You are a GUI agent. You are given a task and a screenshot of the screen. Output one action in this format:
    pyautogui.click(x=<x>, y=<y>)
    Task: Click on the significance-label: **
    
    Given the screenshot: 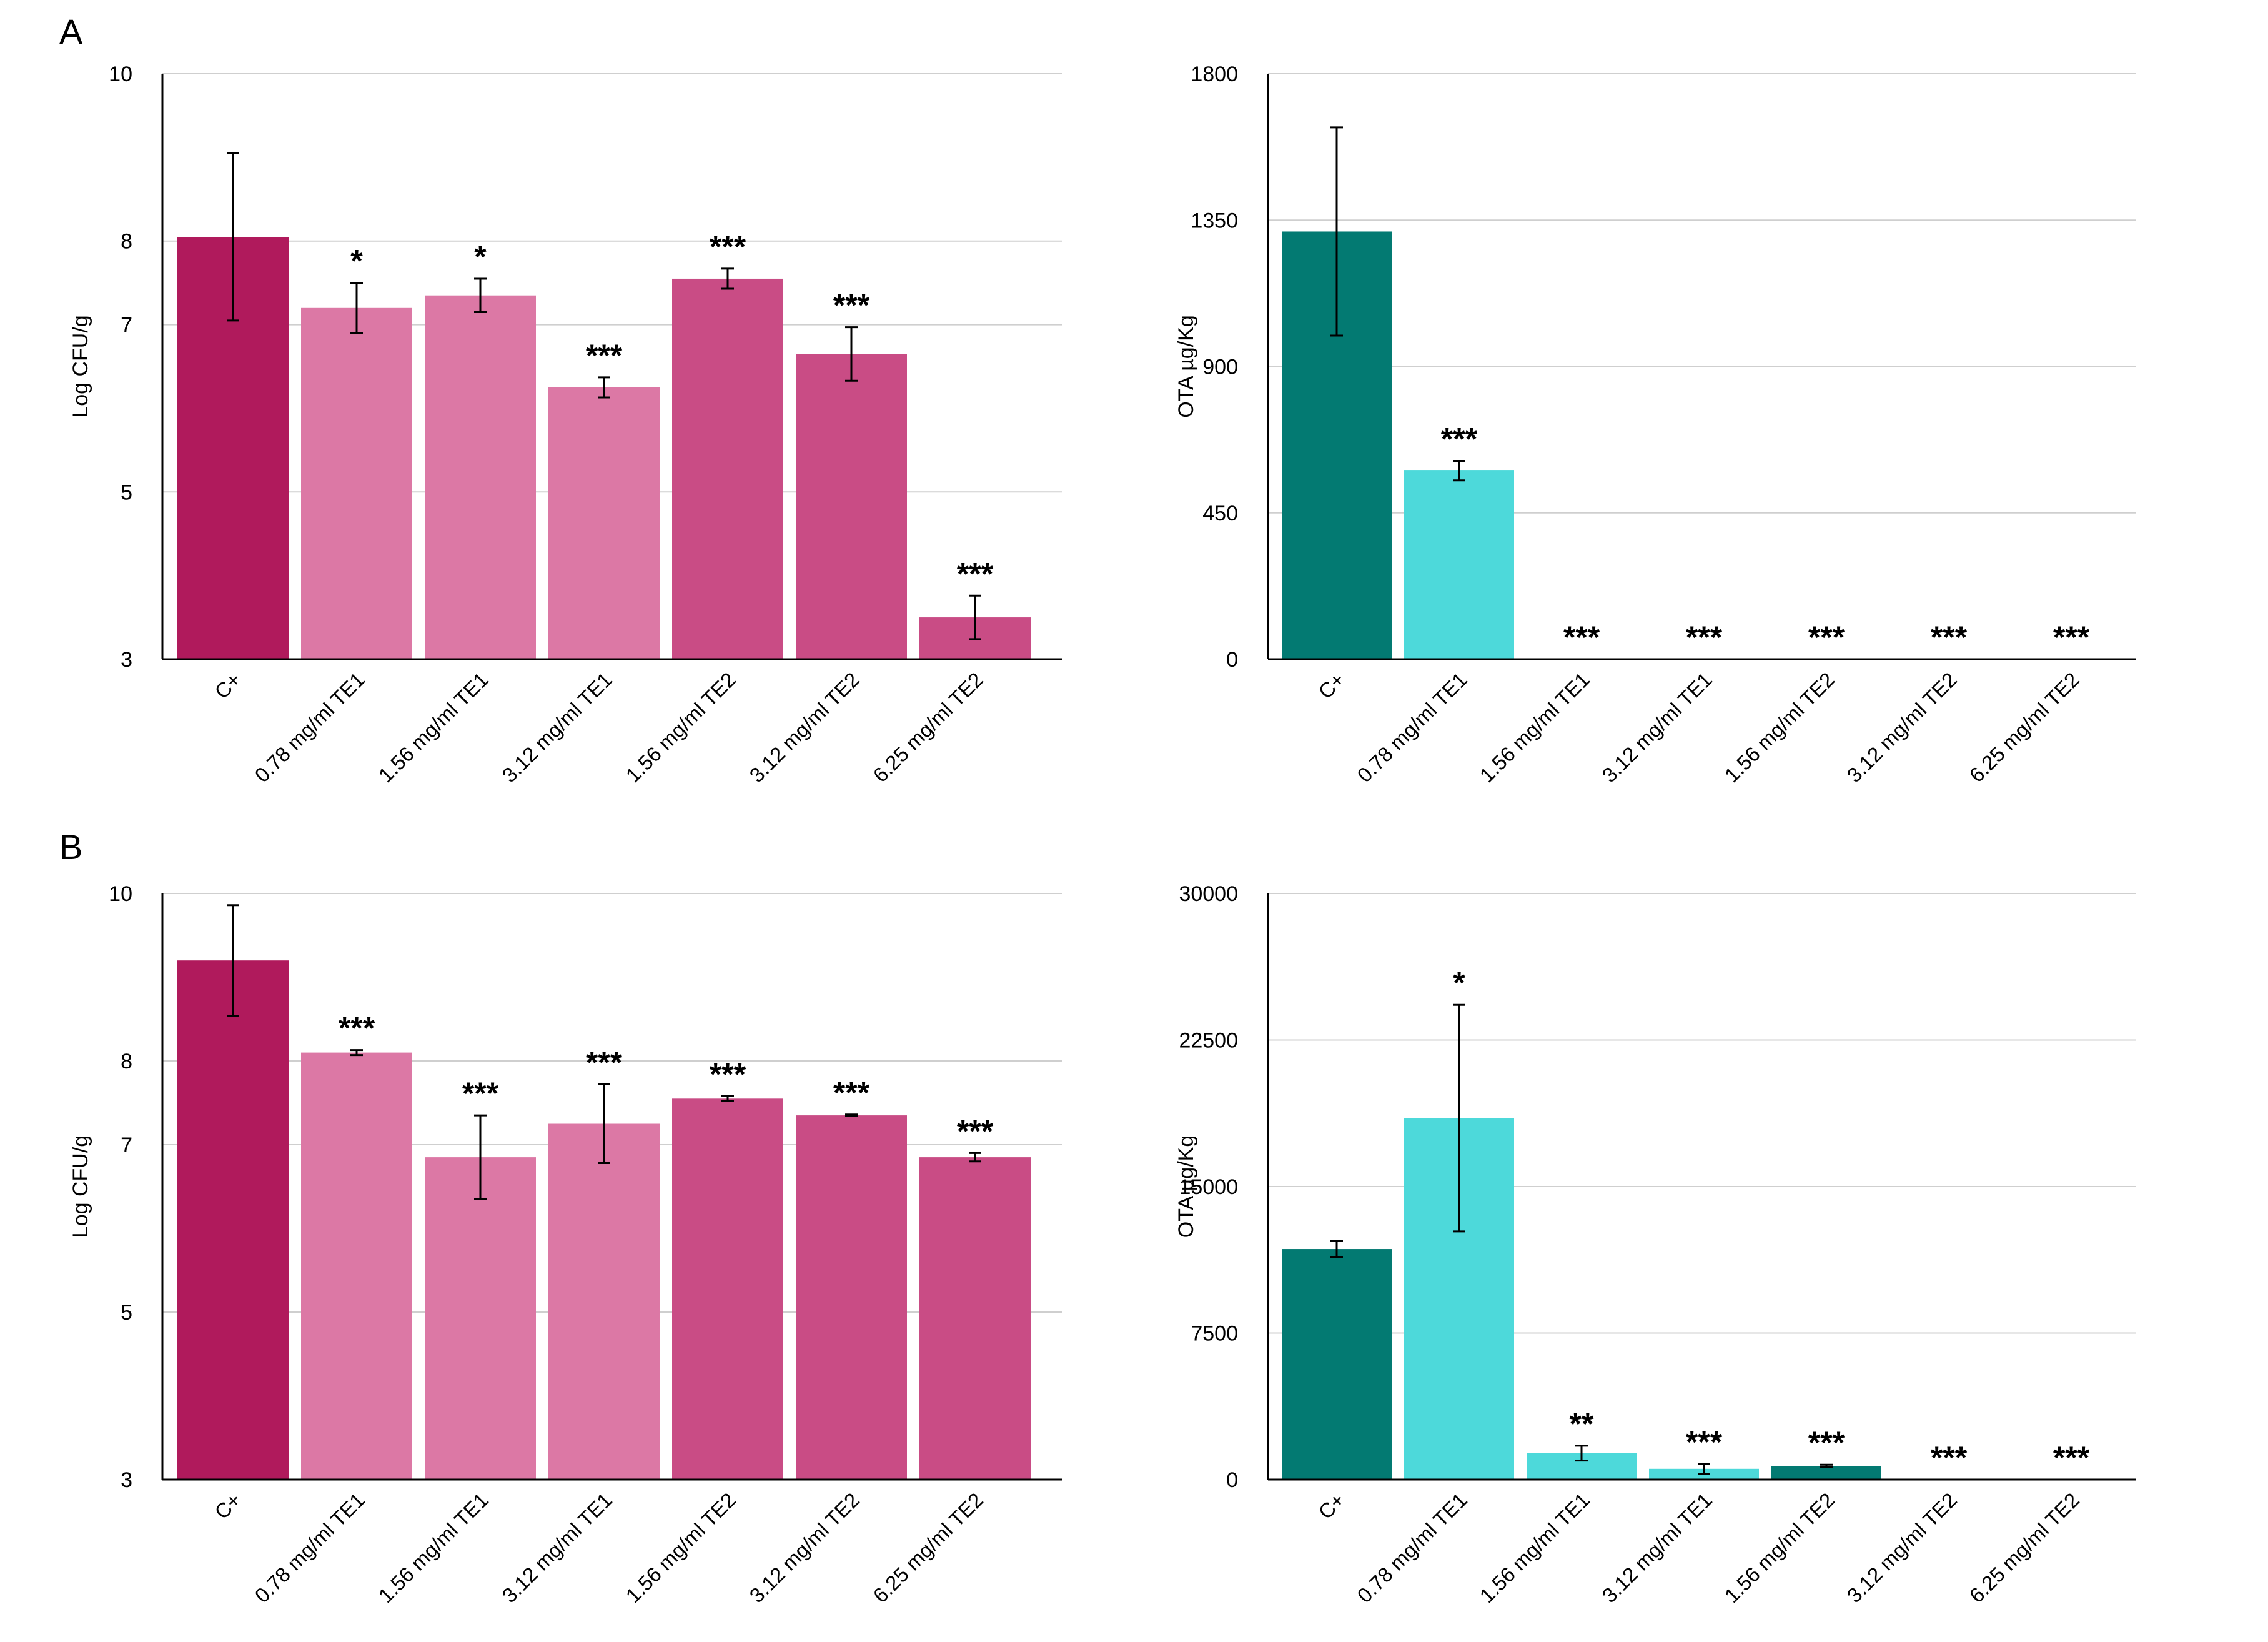 What is the action you would take?
    pyautogui.click(x=1582, y=1423)
    